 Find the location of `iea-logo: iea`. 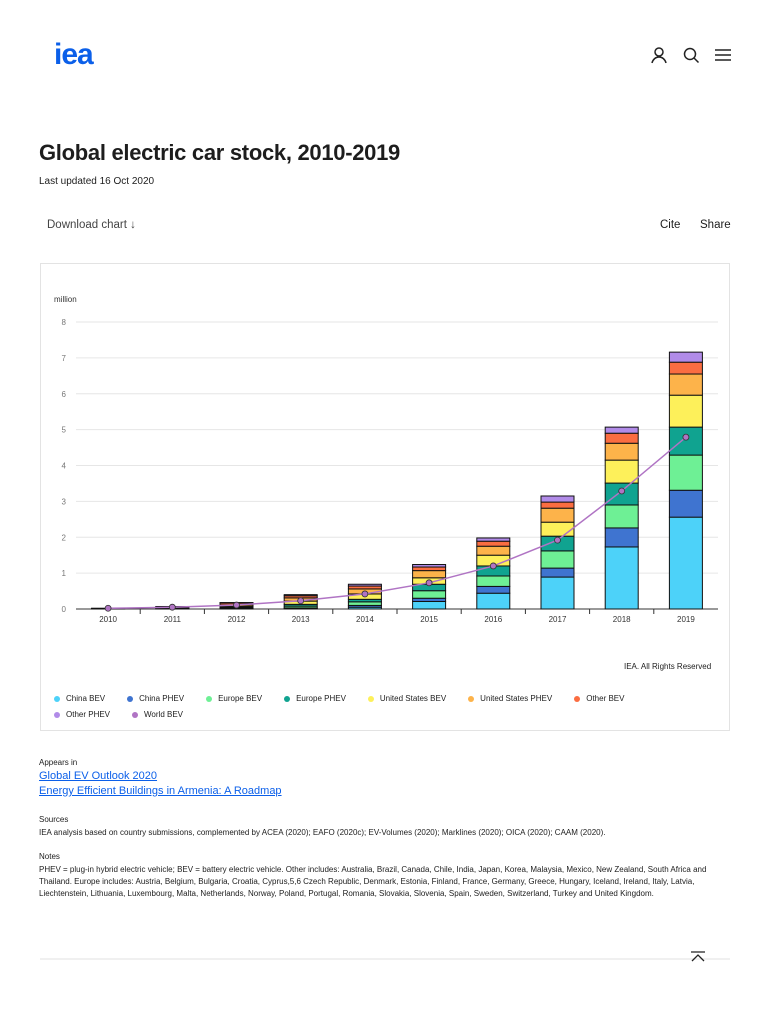

iea-logo: iea is located at coordinates (74, 54).